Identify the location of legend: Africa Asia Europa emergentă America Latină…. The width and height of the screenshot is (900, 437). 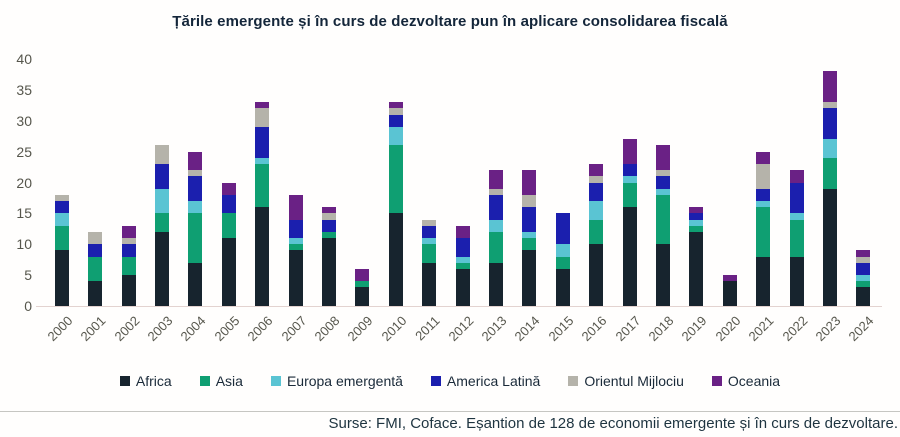
(450, 381).